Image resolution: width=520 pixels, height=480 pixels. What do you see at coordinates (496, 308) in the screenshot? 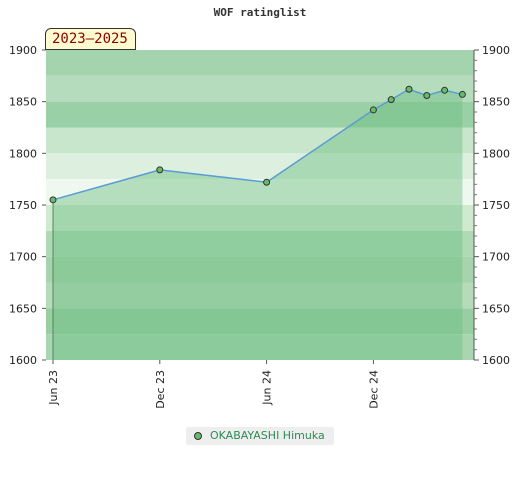
I see `y-tick-label-right: 1650` at bounding box center [496, 308].